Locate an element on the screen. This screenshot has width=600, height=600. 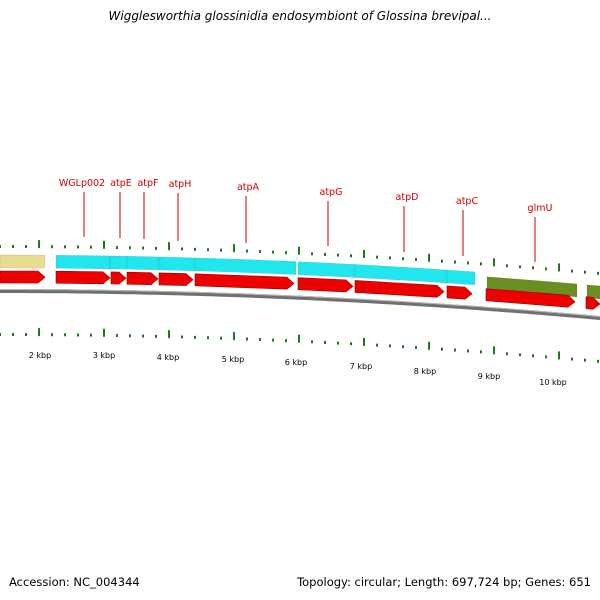
gene-label-wglp002: WGLp002 is located at coordinates (82, 183).